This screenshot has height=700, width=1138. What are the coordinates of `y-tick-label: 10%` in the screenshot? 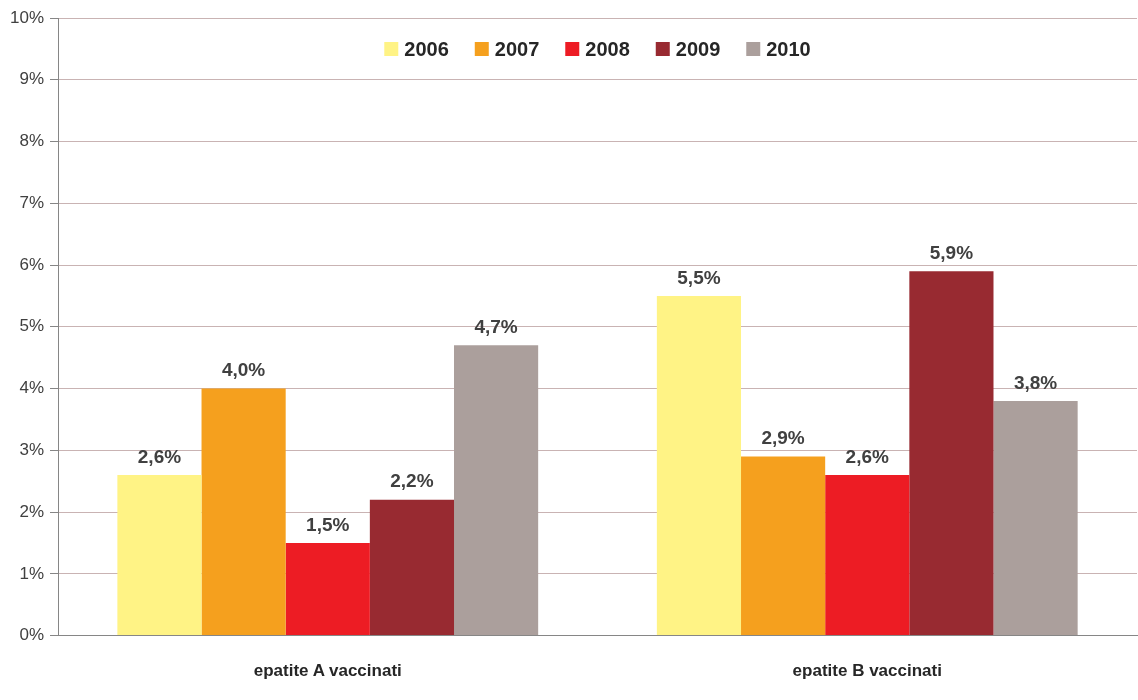 It's located at (27, 17).